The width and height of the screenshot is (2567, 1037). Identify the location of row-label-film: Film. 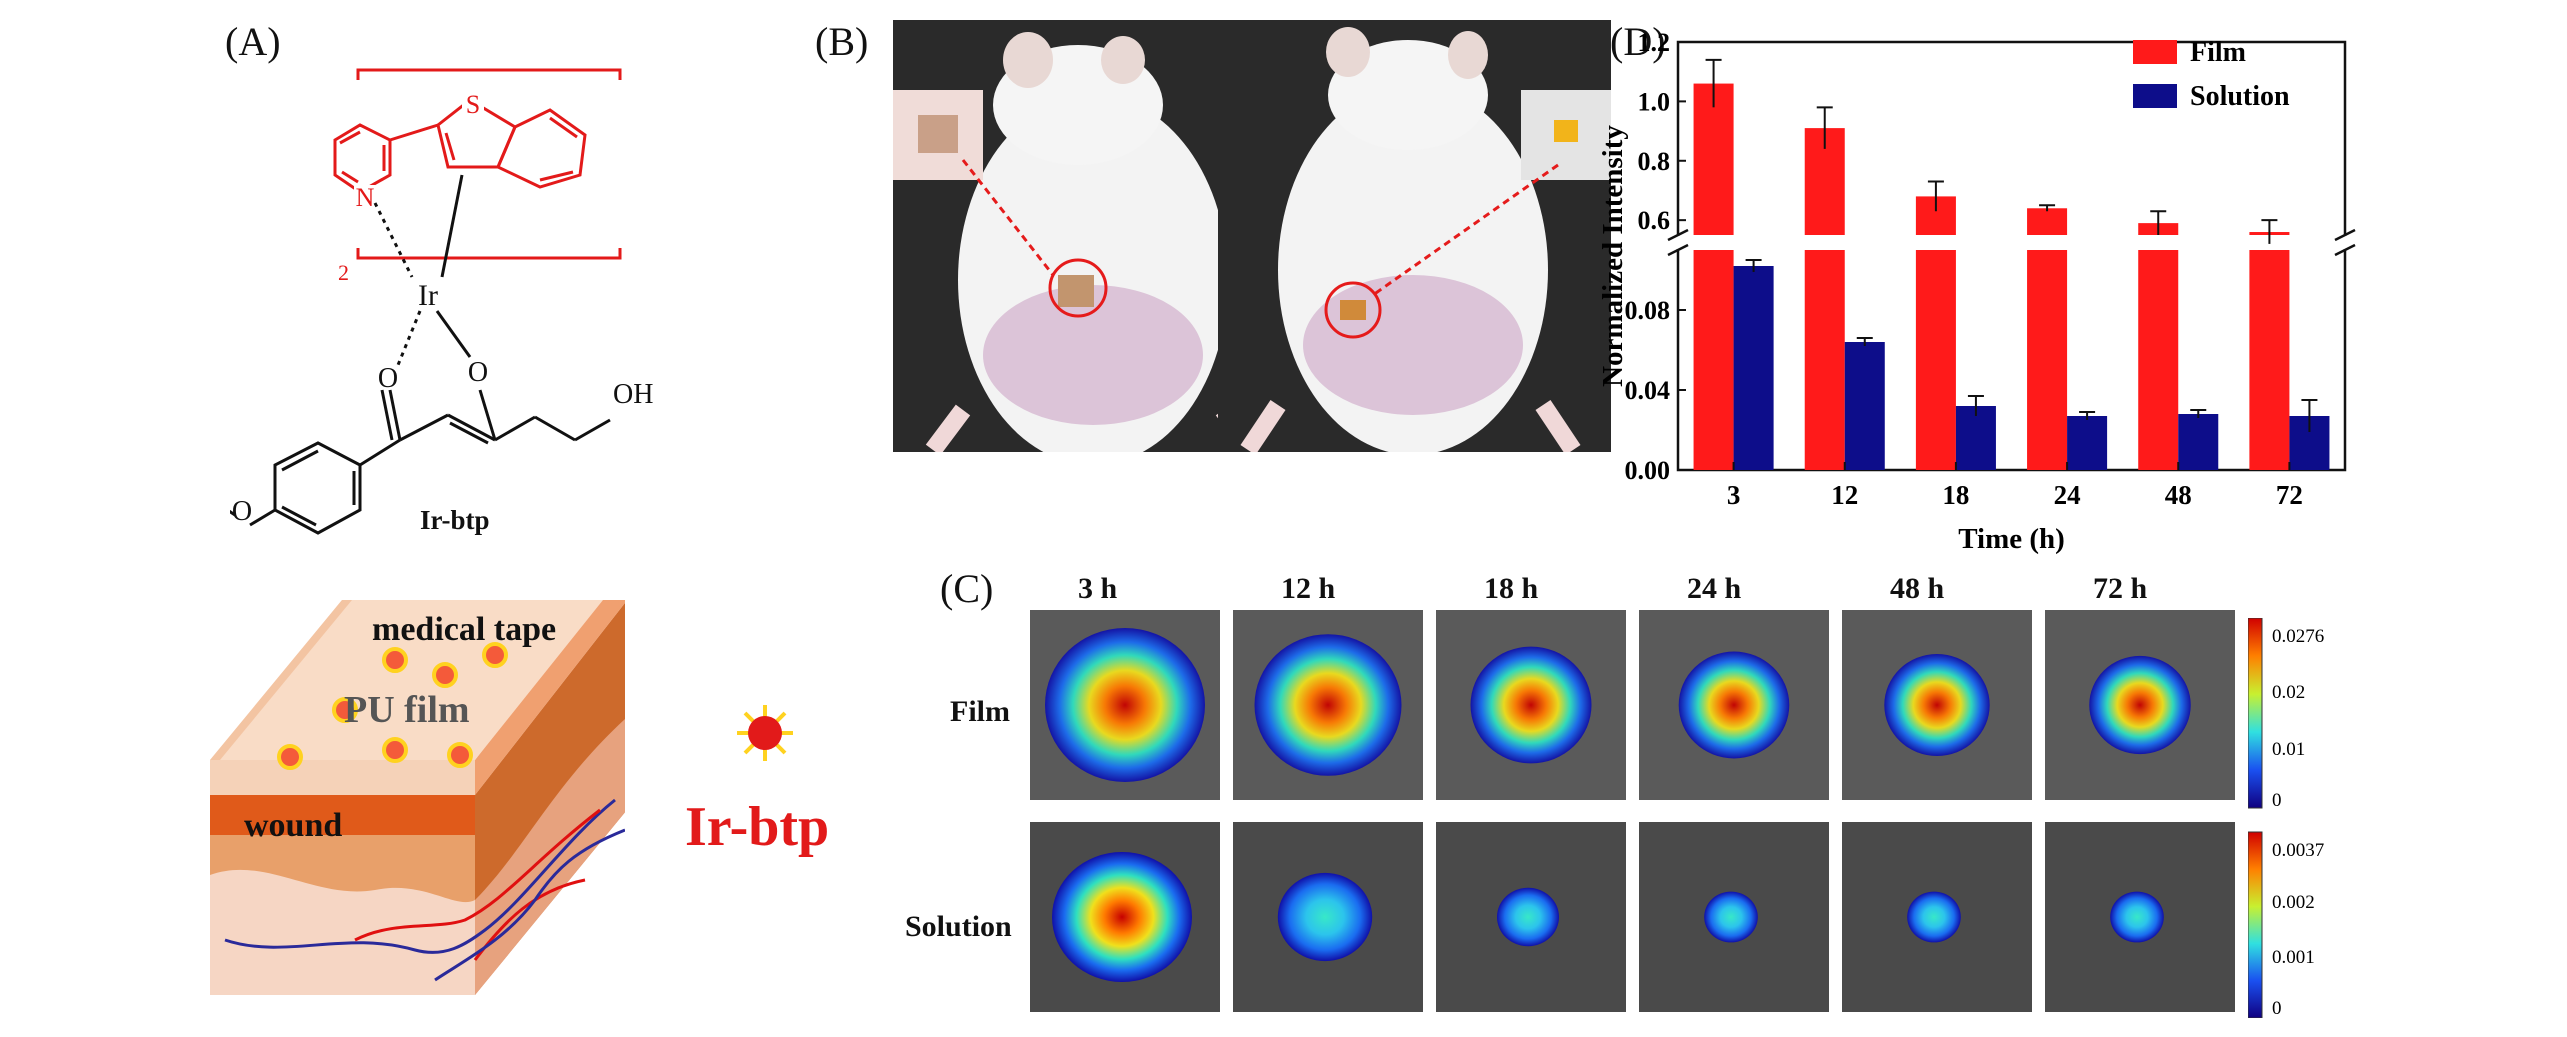
(980, 711).